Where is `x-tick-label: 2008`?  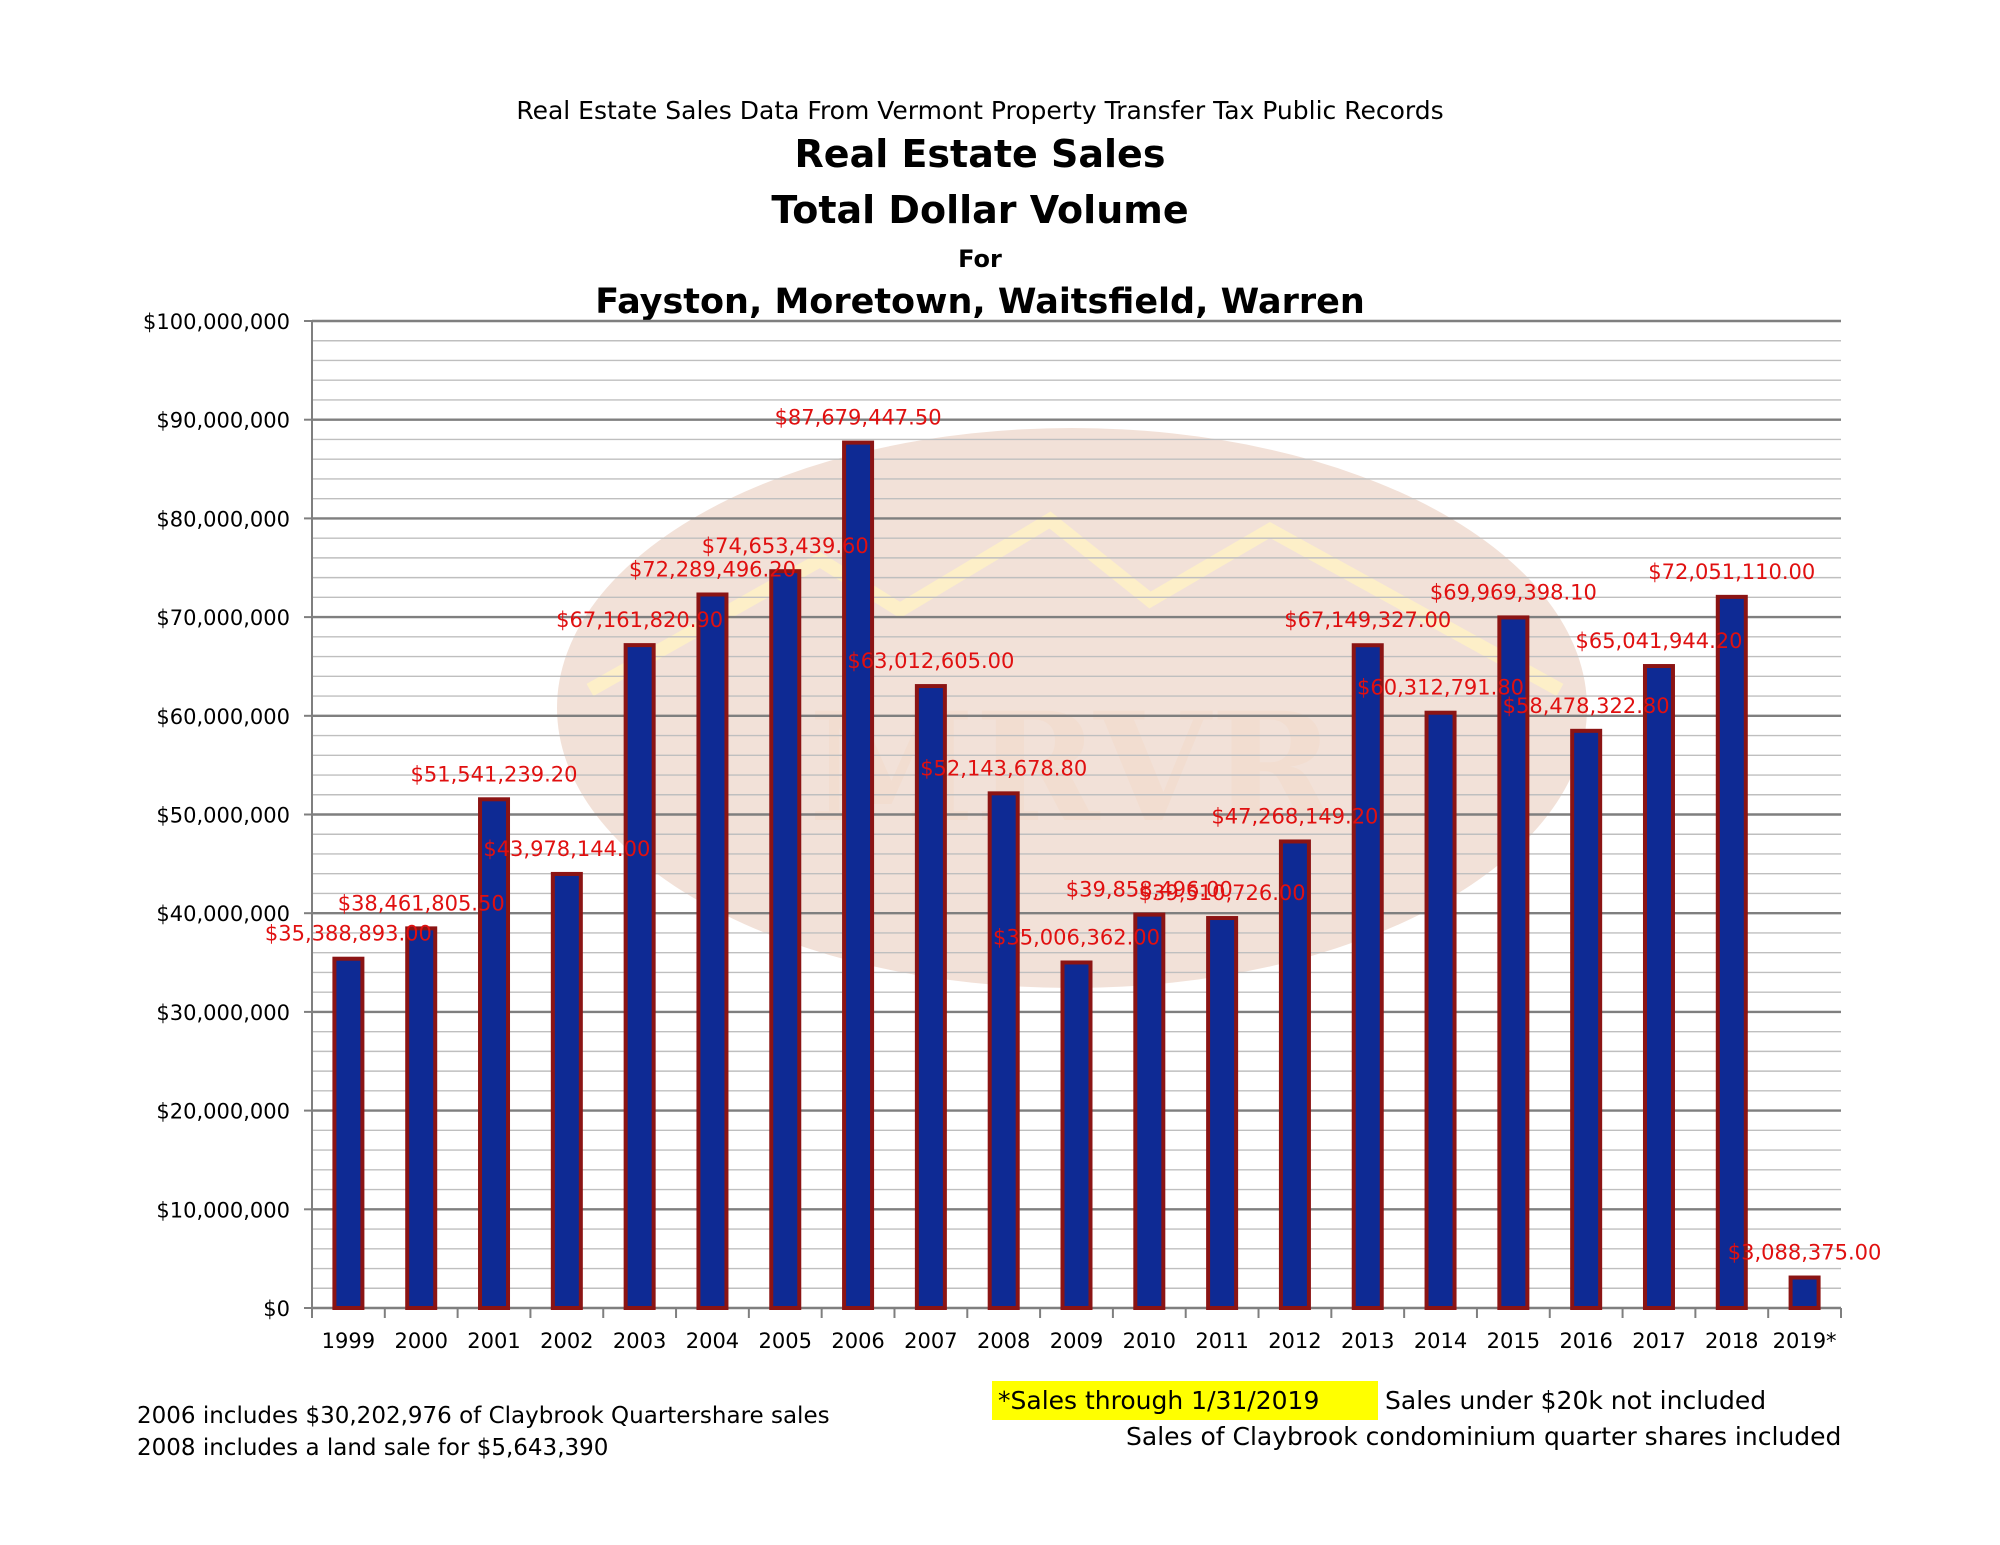 x-tick-label: 2008 is located at coordinates (1003, 1341).